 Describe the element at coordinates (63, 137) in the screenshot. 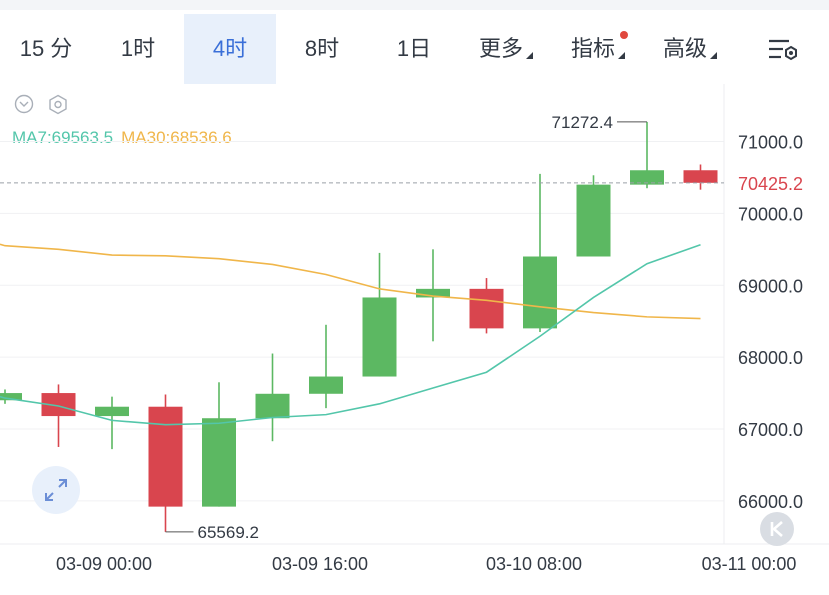

I see `ma7-label: MA7:69563.5` at that location.